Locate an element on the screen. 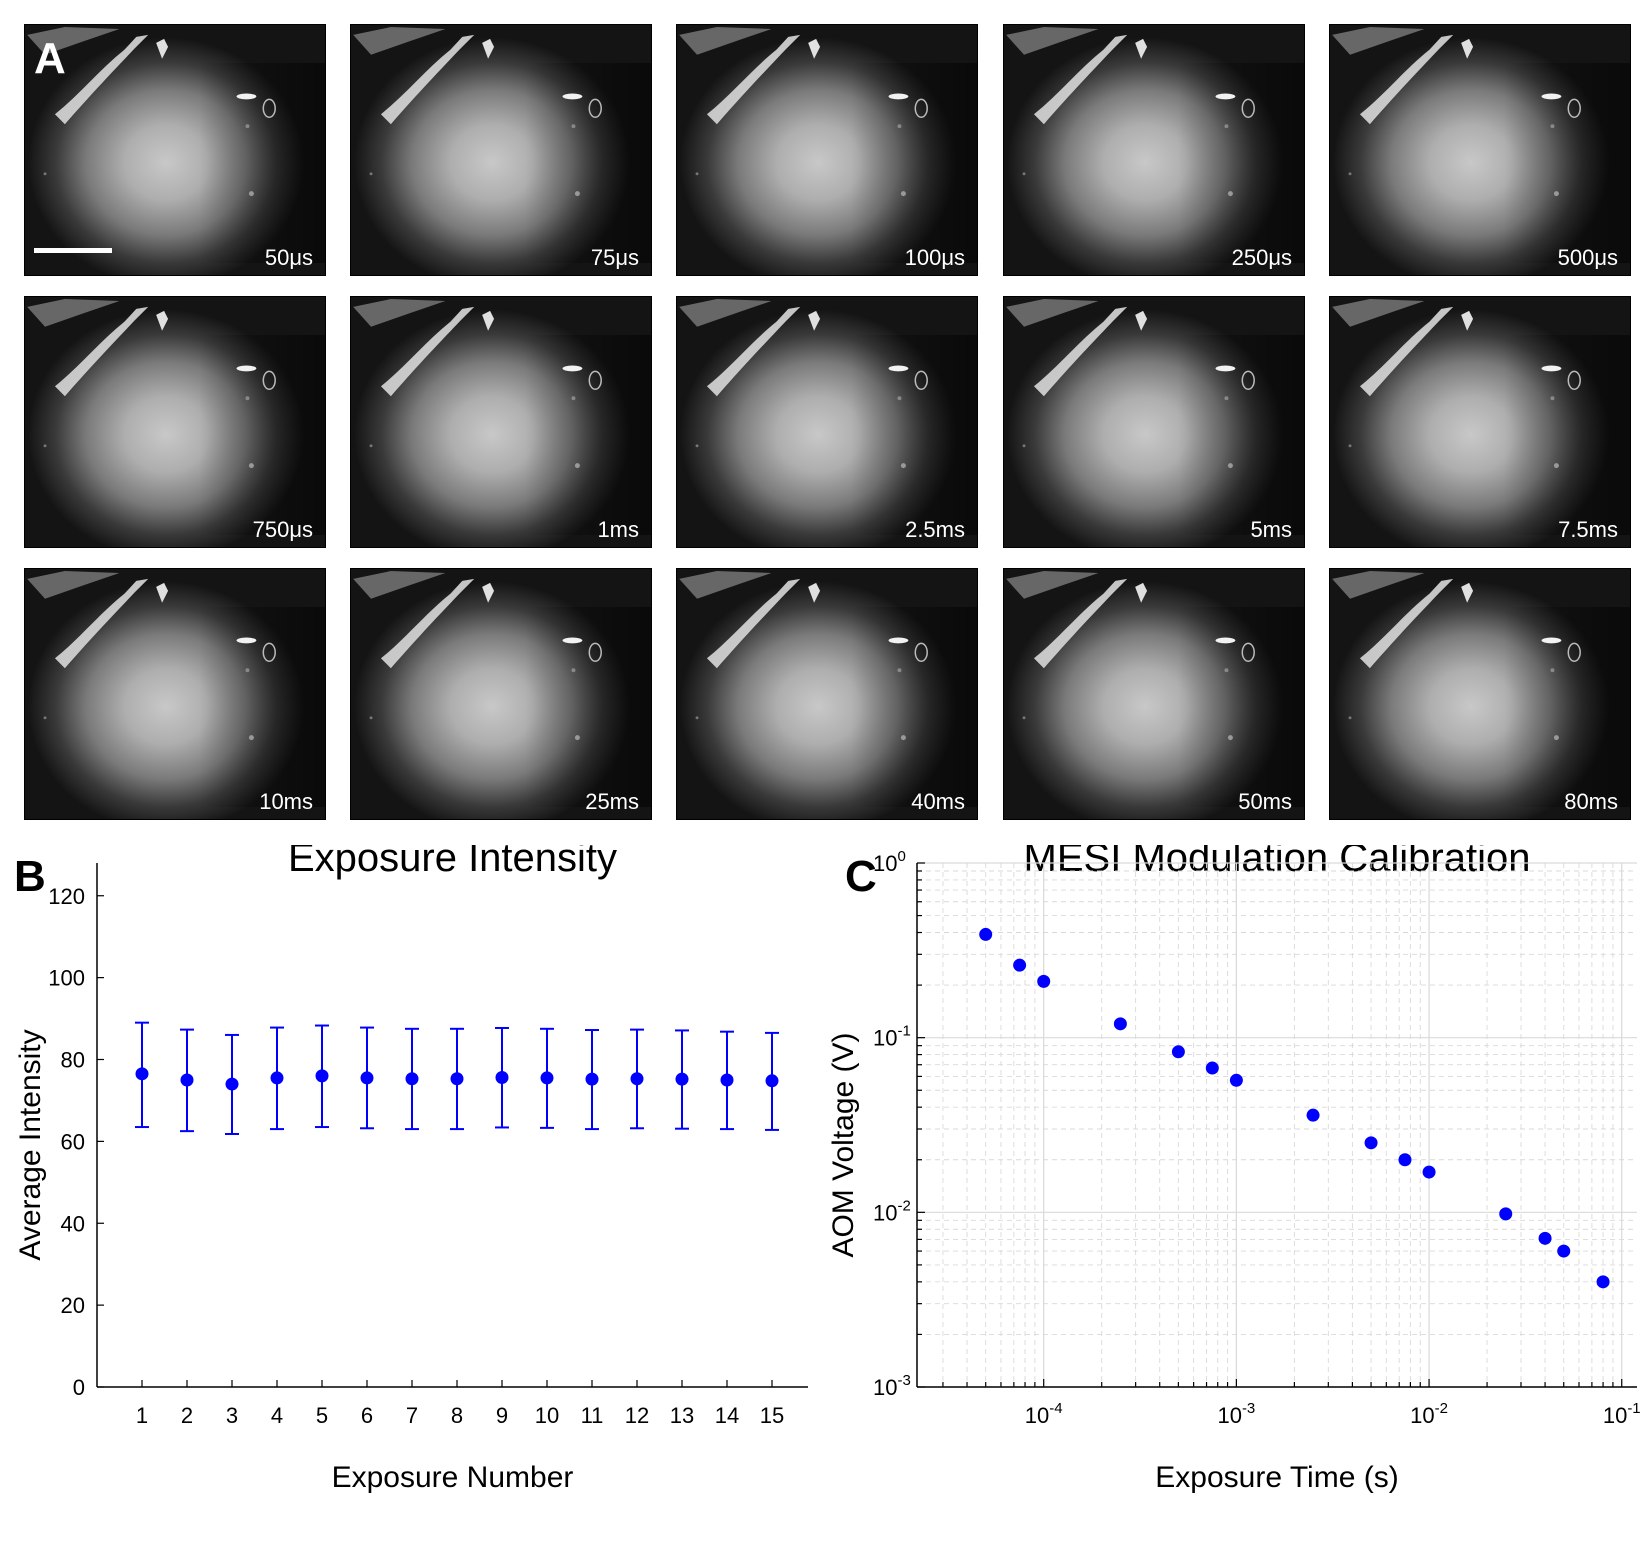 This screenshot has height=1557, width=1650. exposure-image-tile: 10ms is located at coordinates (175, 694).